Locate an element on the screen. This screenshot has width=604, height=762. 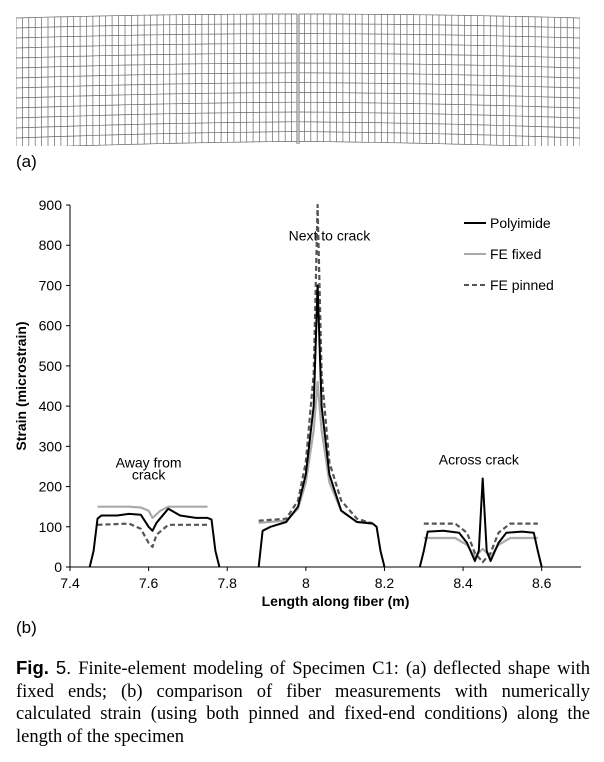
x-tick-label: 7.4 is located at coordinates (70, 583).